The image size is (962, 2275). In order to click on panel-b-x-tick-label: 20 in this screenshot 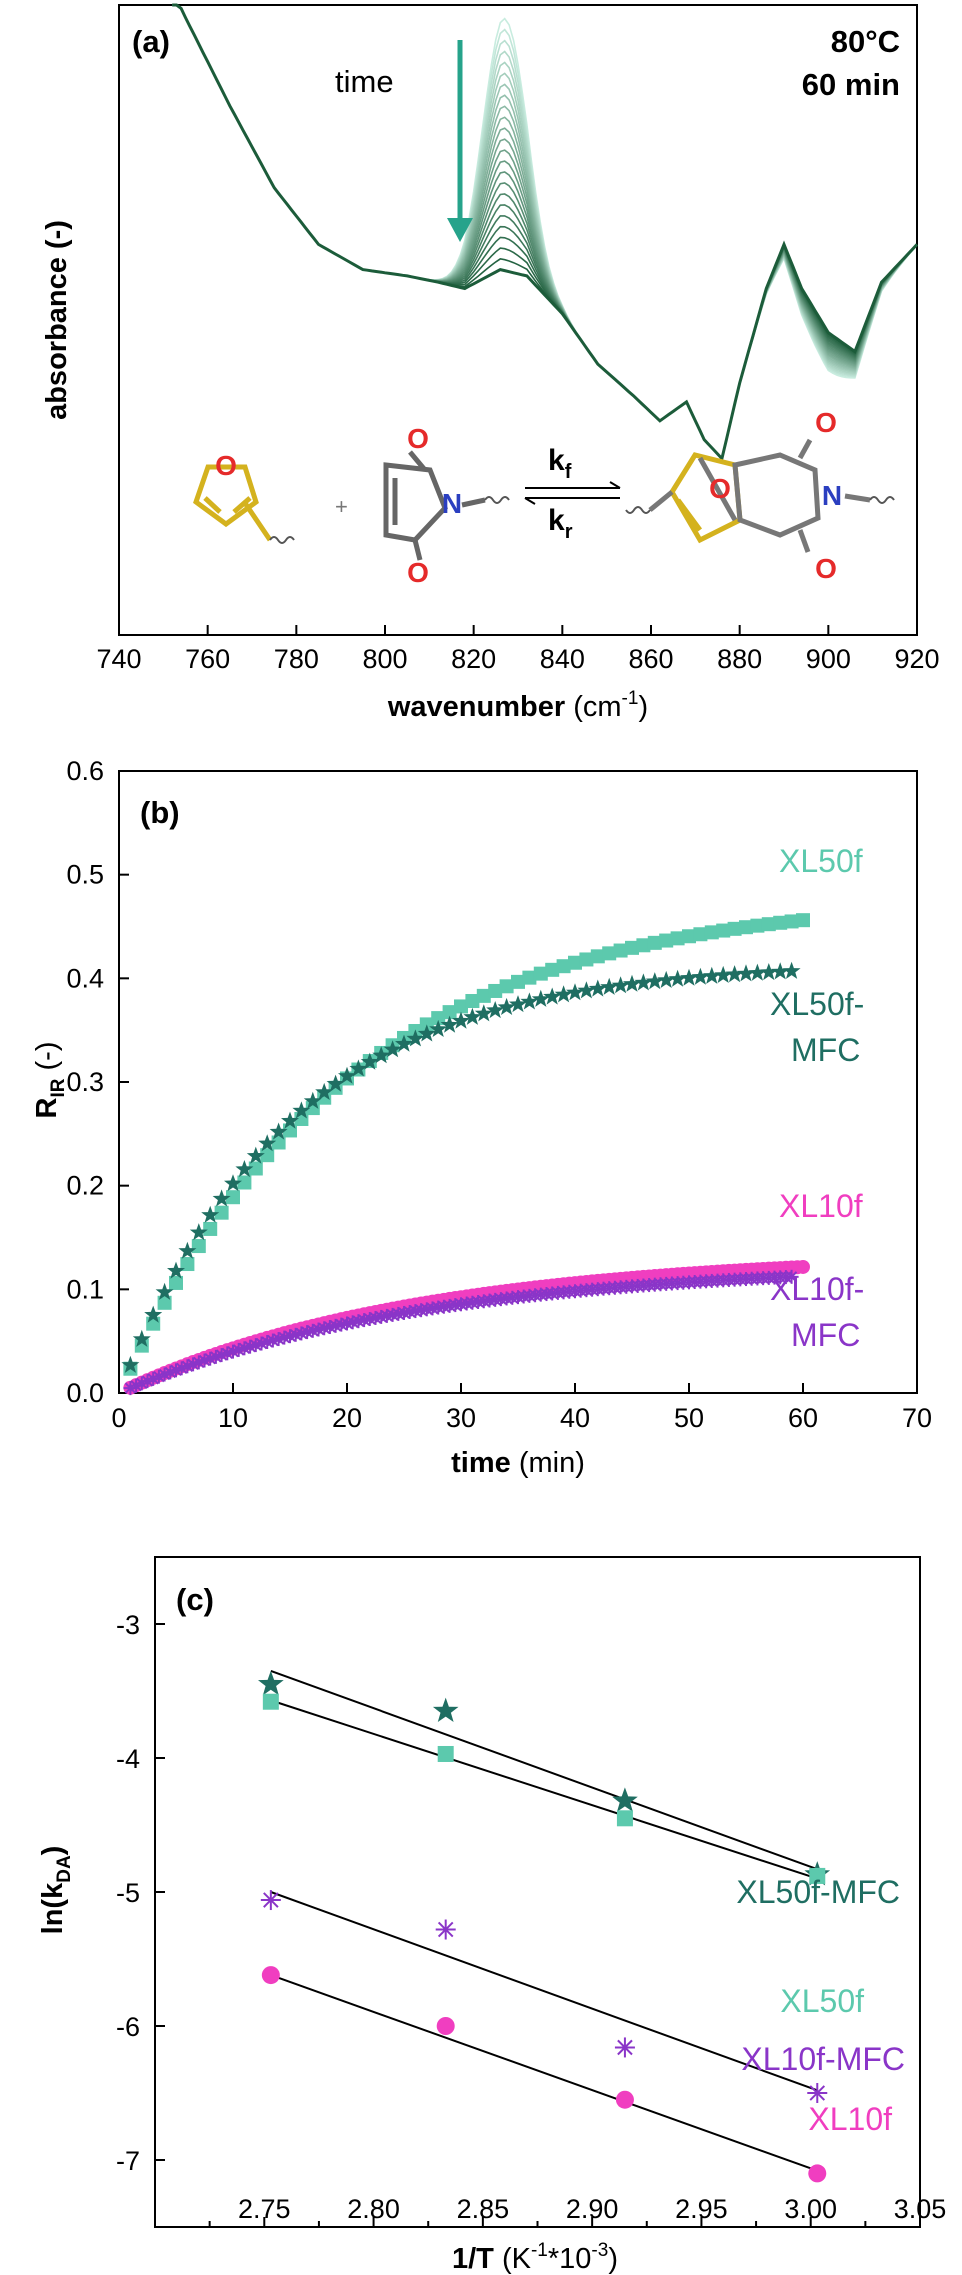, I will do `click(347, 1418)`.